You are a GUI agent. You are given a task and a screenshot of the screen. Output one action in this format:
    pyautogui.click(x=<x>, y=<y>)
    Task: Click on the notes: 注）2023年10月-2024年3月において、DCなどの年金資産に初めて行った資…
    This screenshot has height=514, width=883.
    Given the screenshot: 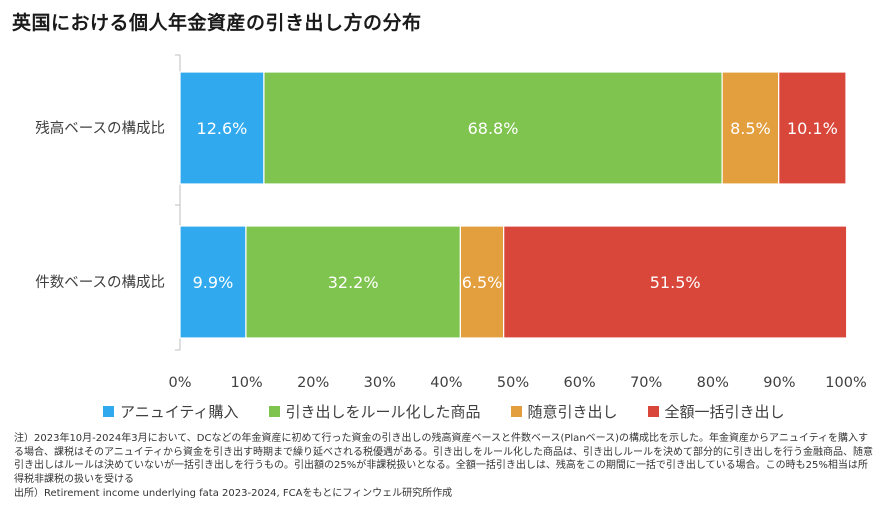 What is the action you would take?
    pyautogui.click(x=444, y=466)
    